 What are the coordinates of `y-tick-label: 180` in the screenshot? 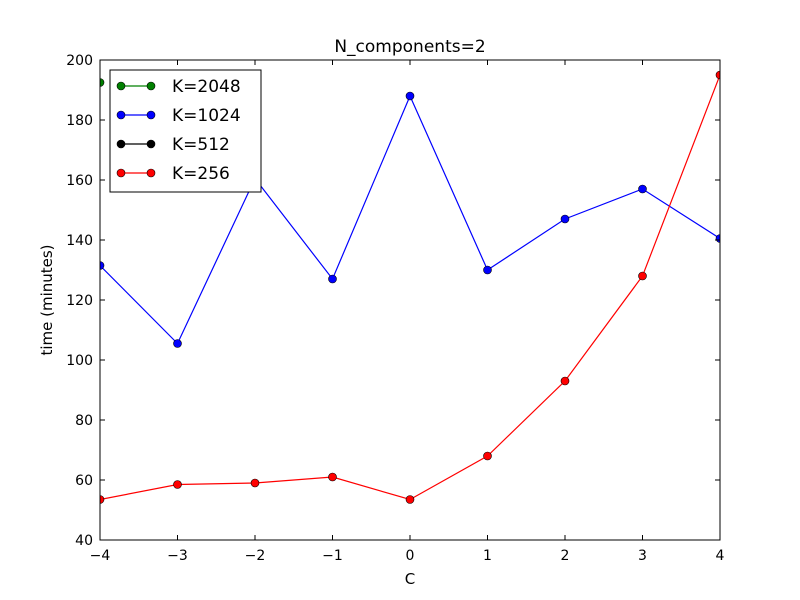 It's located at (79, 121).